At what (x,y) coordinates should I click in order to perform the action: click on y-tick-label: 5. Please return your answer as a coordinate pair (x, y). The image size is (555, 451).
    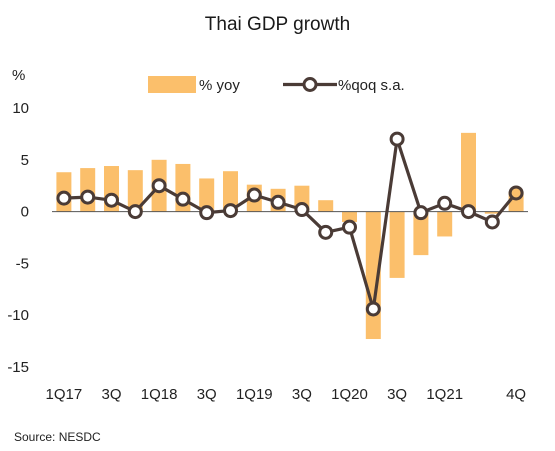
    Looking at the image, I should click on (25, 160).